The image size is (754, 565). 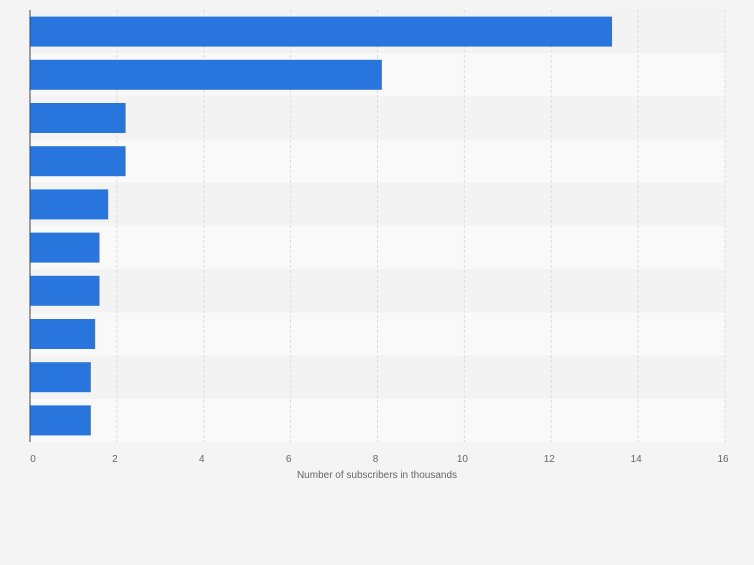 What do you see at coordinates (289, 459) in the screenshot?
I see `x-tick-label: 6` at bounding box center [289, 459].